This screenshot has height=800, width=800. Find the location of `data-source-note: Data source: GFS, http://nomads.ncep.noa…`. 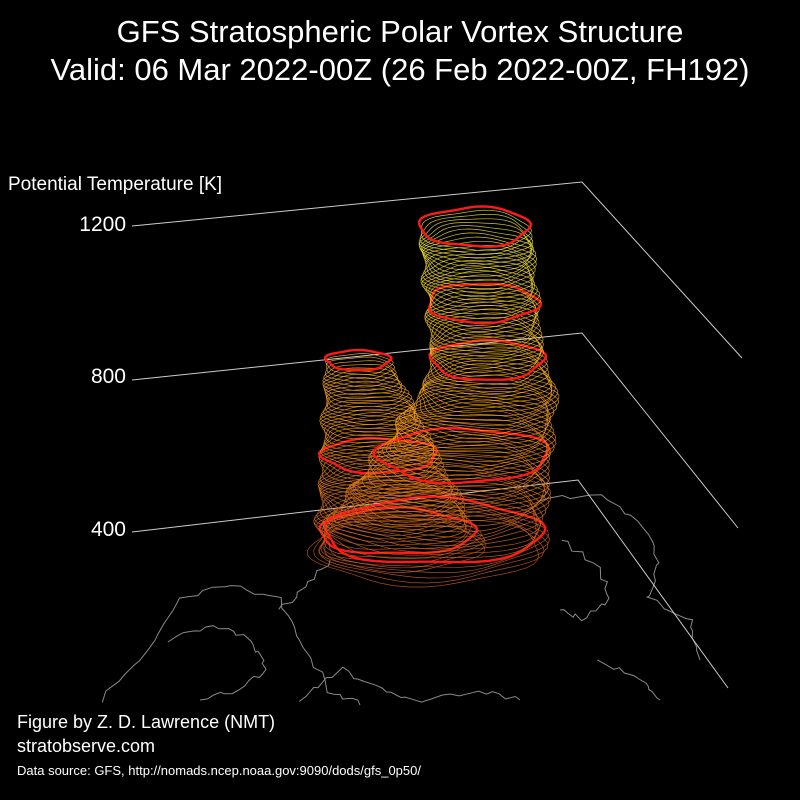

data-source-note: Data source: GFS, http://nomads.ncep.noa… is located at coordinates (219, 770).